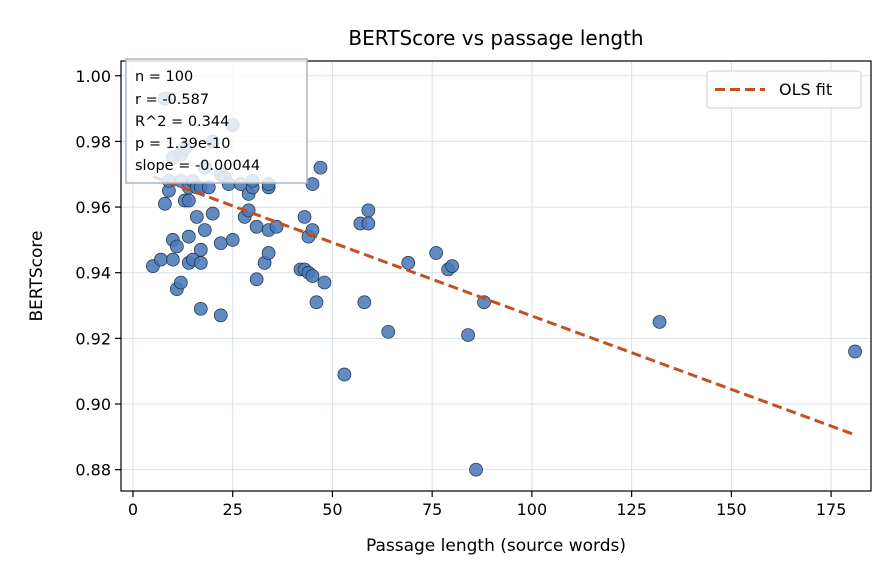 The width and height of the screenshot is (896, 584). I want to click on legend-fit-label: OLS fit, so click(805, 89).